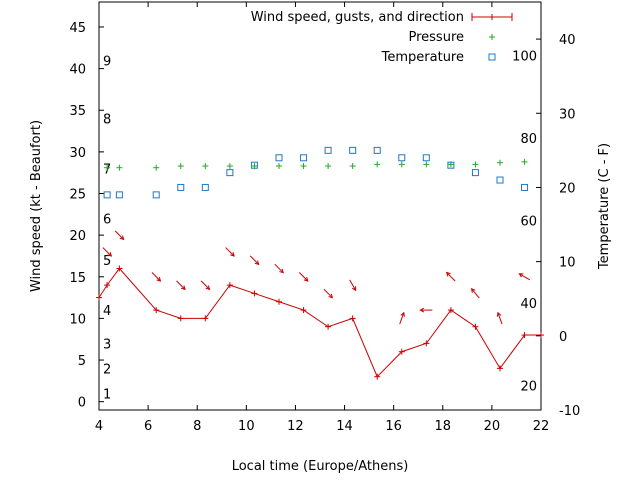 The height and width of the screenshot is (480, 640). Describe the element at coordinates (77, 70) in the screenshot. I see `y-tick-label: 40` at that location.